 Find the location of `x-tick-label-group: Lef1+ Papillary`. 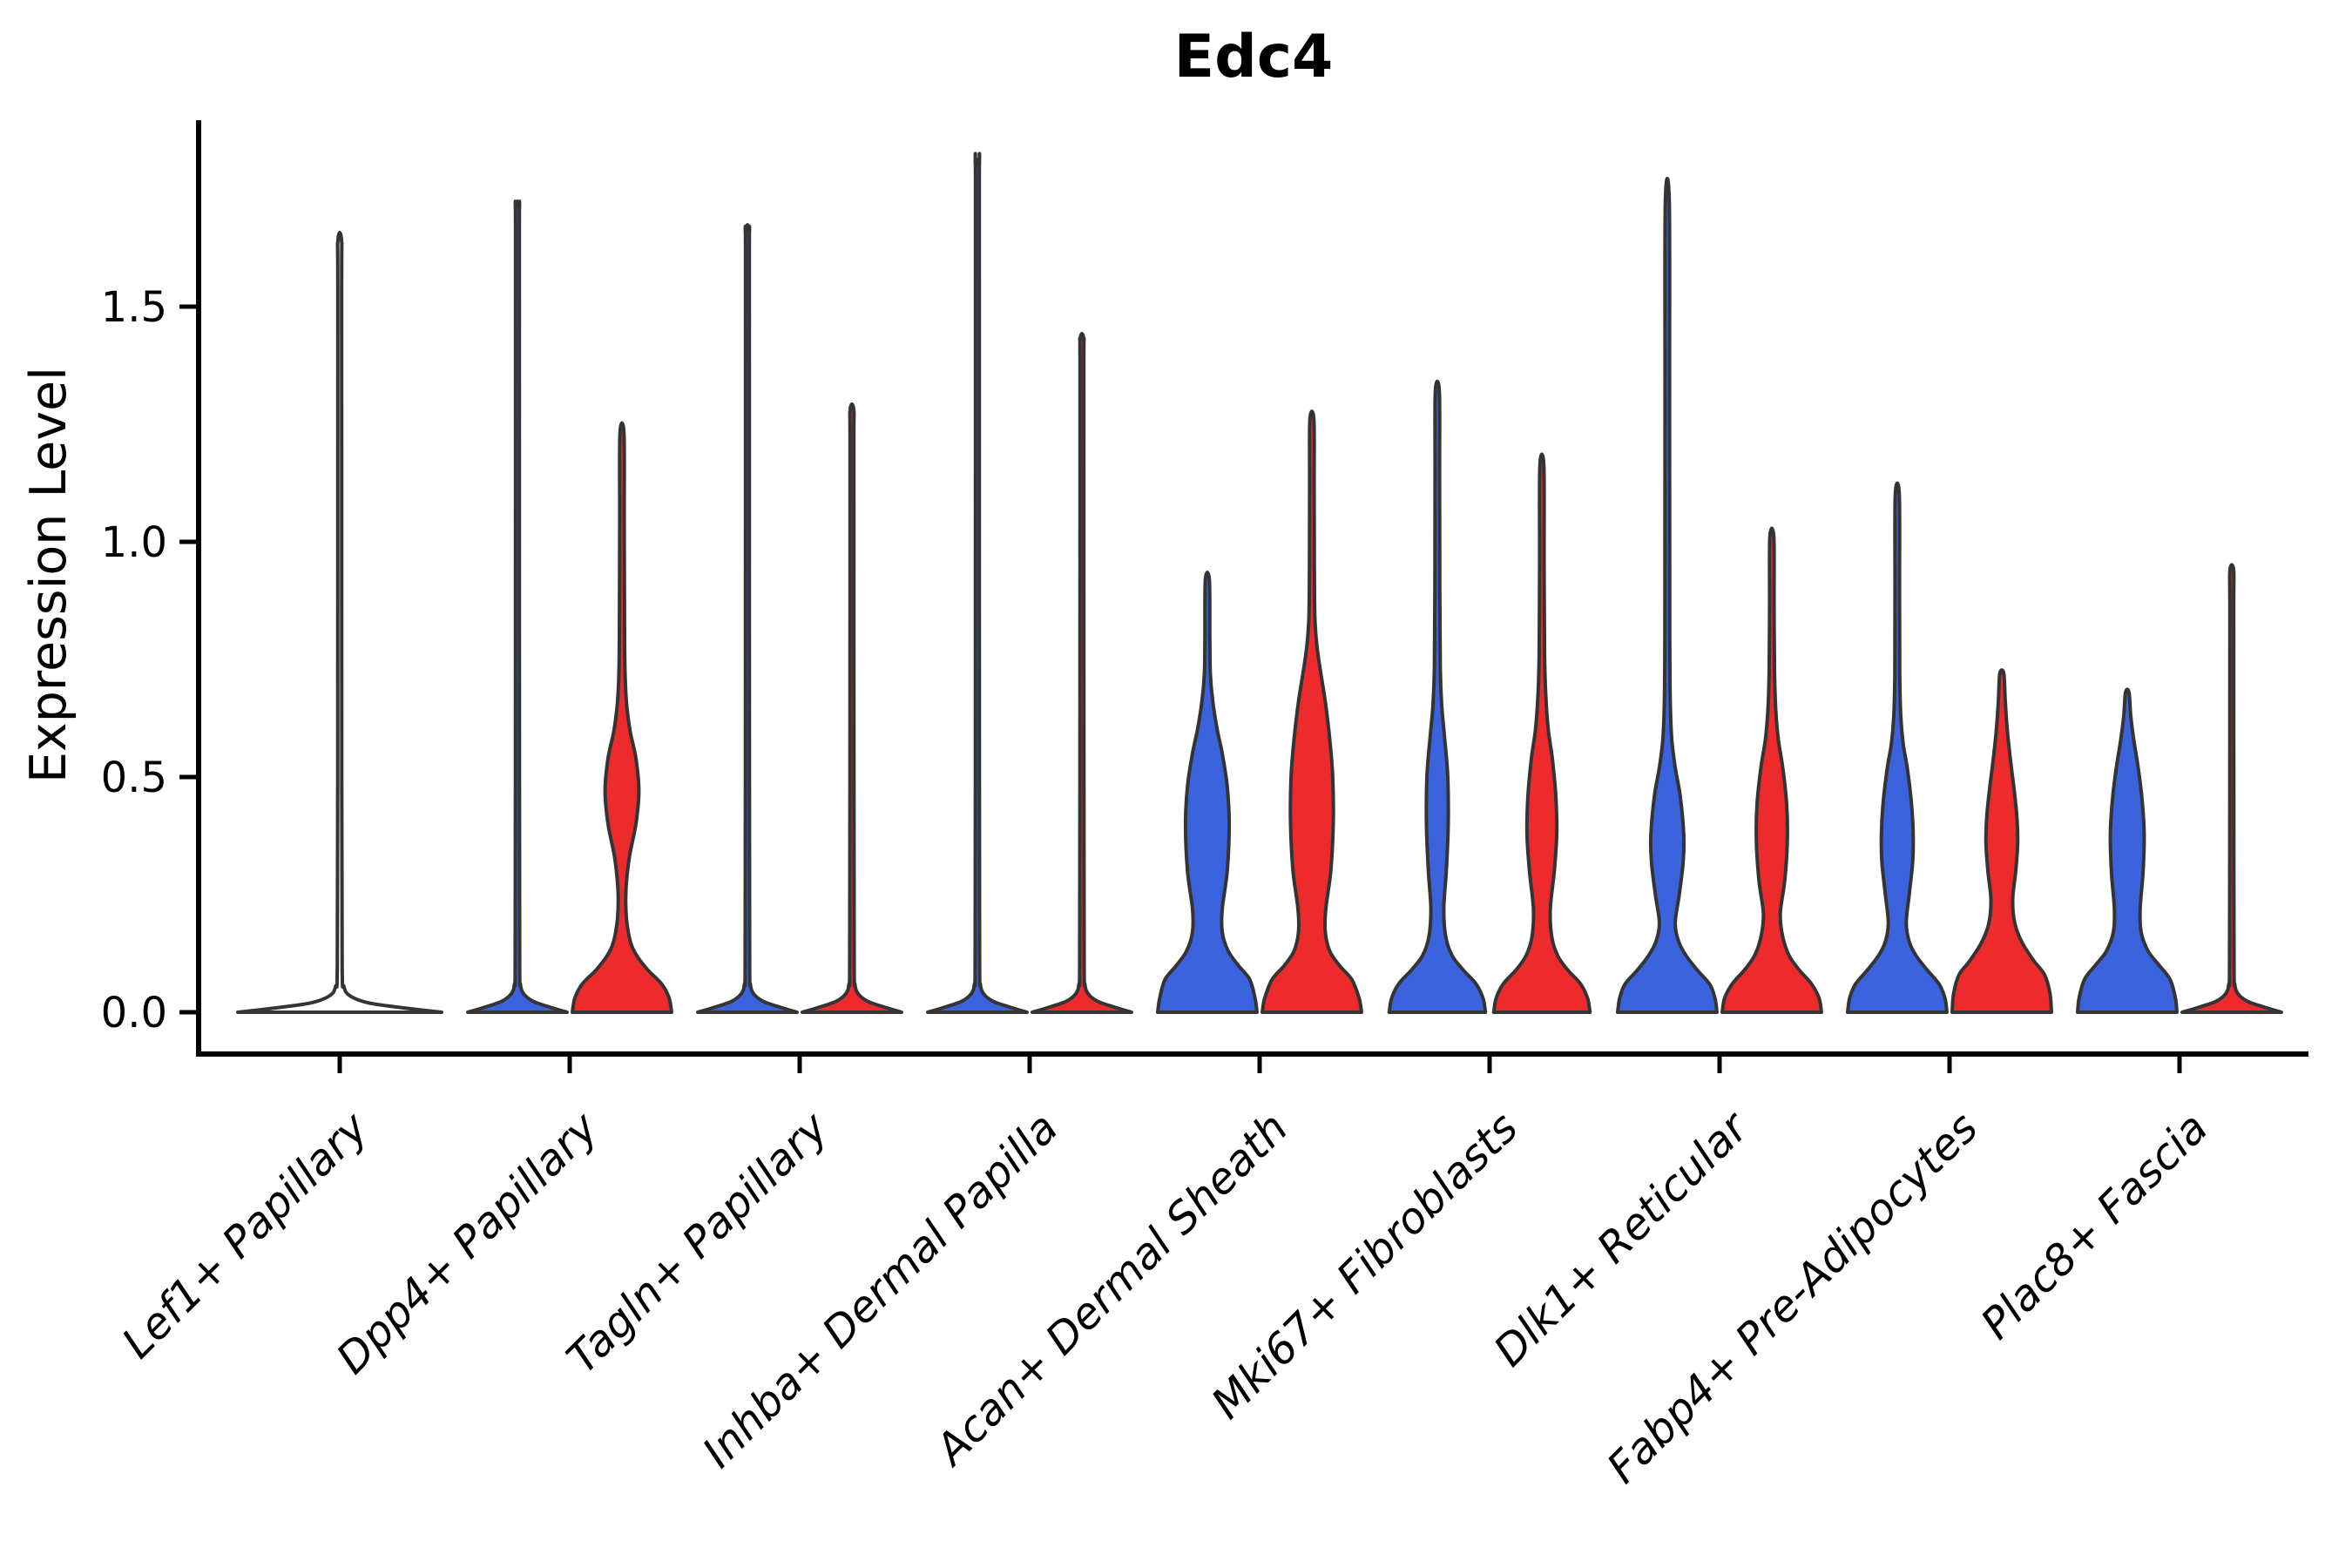

x-tick-label-group: Lef1+ Papillary is located at coordinates (245, 1235).